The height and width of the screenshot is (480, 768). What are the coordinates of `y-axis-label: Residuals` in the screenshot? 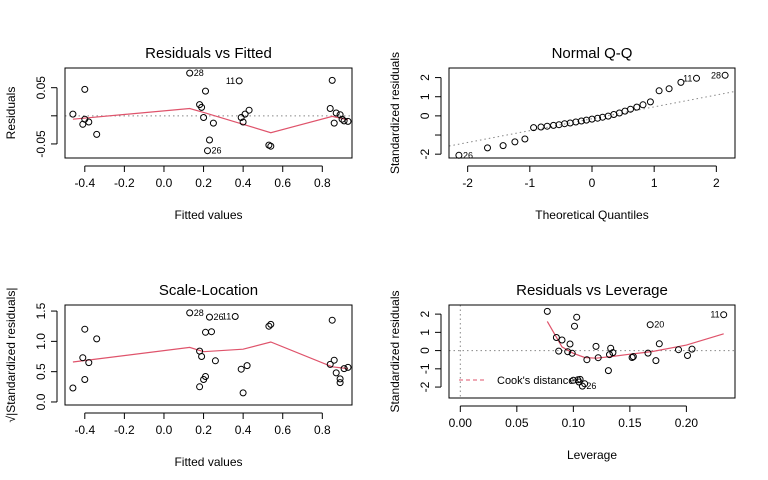 It's located at (11, 113).